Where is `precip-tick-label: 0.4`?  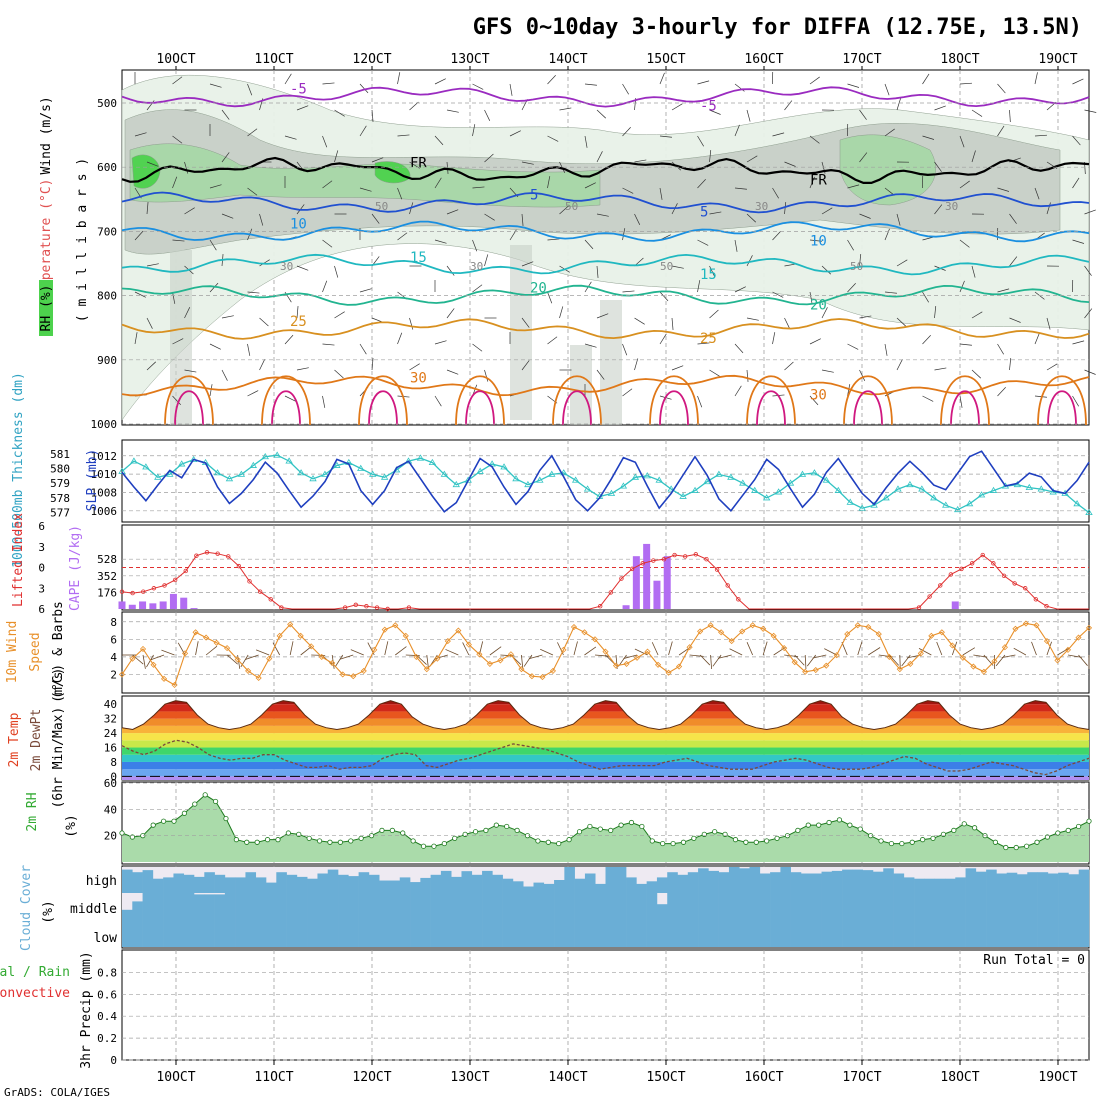
precip-tick-label: 0.4 is located at coordinates (107, 1016).